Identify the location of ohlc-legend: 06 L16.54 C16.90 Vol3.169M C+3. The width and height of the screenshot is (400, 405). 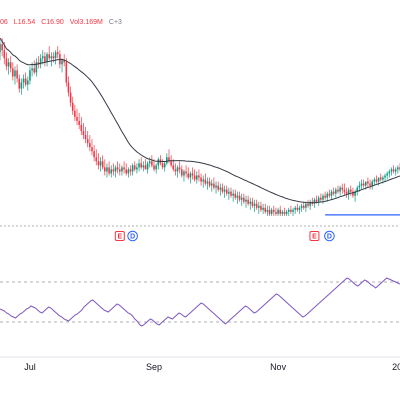
(61, 23).